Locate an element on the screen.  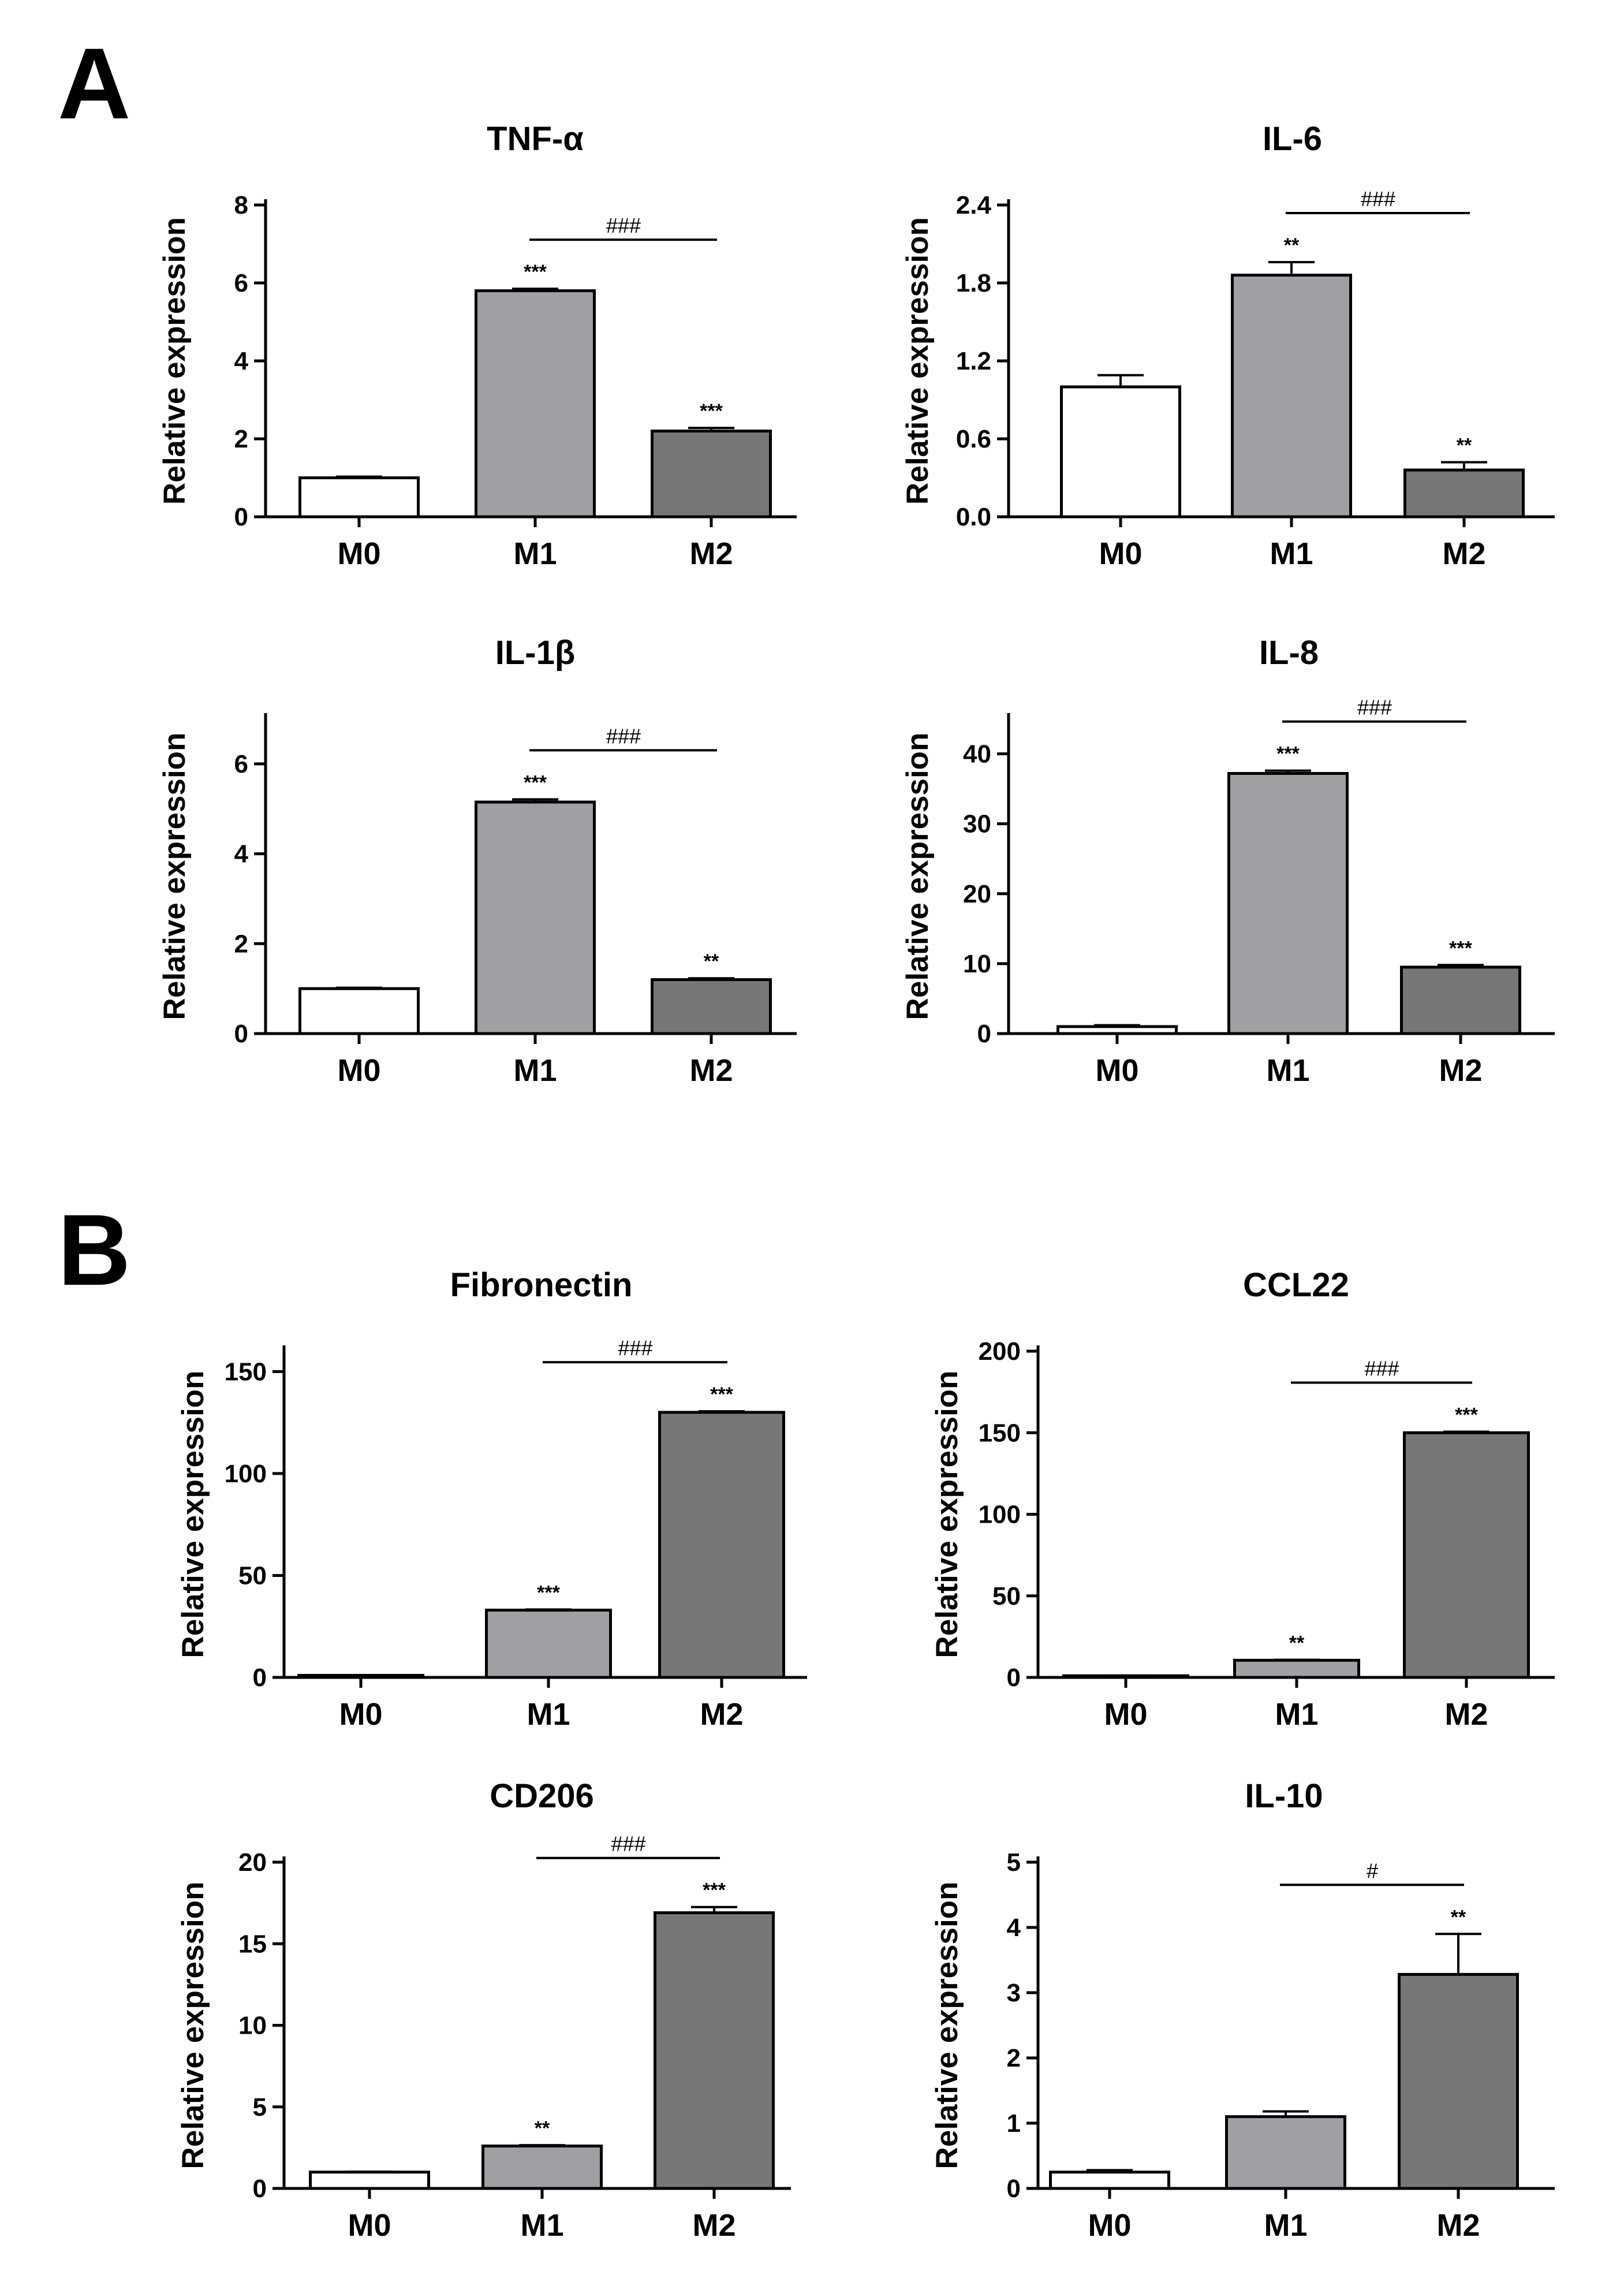
y-tick-label: 8 is located at coordinates (241, 205).